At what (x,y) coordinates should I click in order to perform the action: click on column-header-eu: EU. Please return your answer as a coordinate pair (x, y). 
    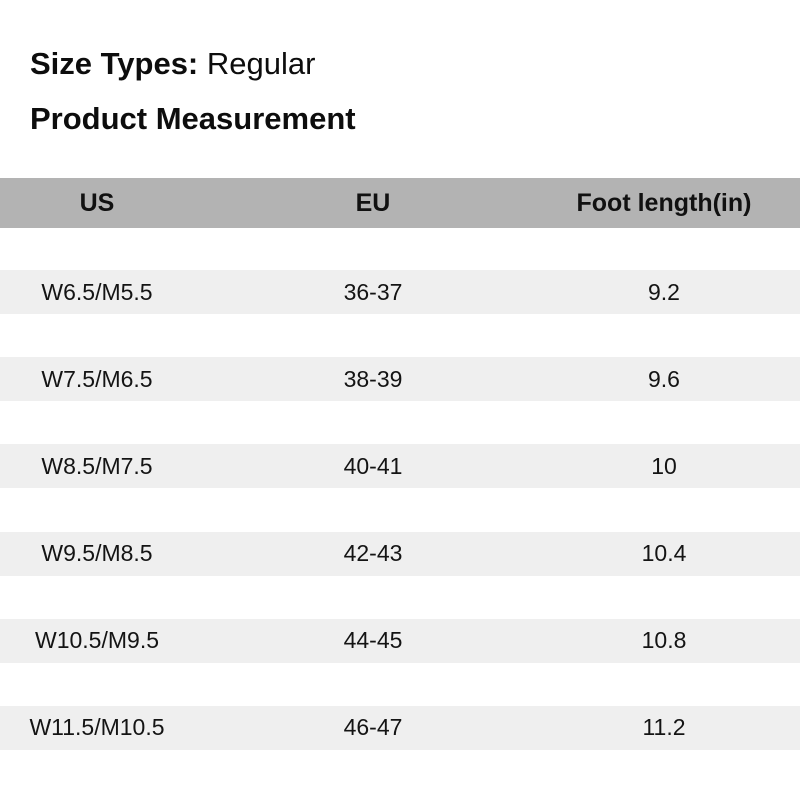
    Looking at the image, I should click on (373, 202).